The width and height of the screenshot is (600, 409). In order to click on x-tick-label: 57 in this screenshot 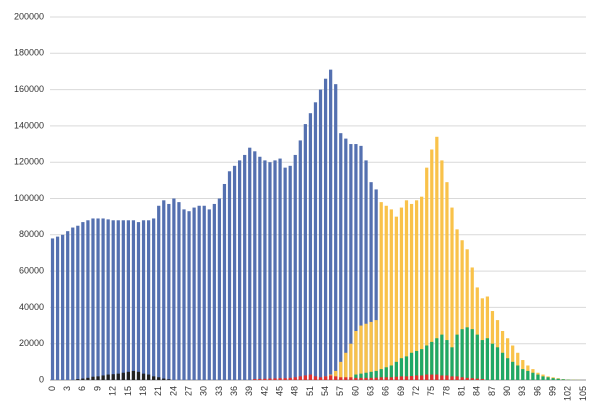, I will do `click(340, 391)`.